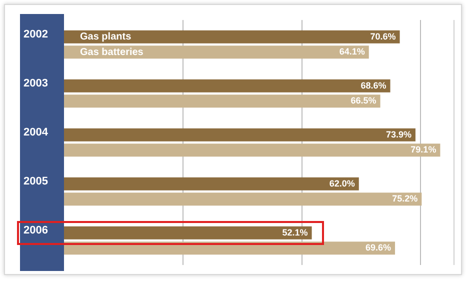 The width and height of the screenshot is (468, 281). Describe the element at coordinates (399, 134) in the screenshot. I see `data-label: 73.9%` at that location.